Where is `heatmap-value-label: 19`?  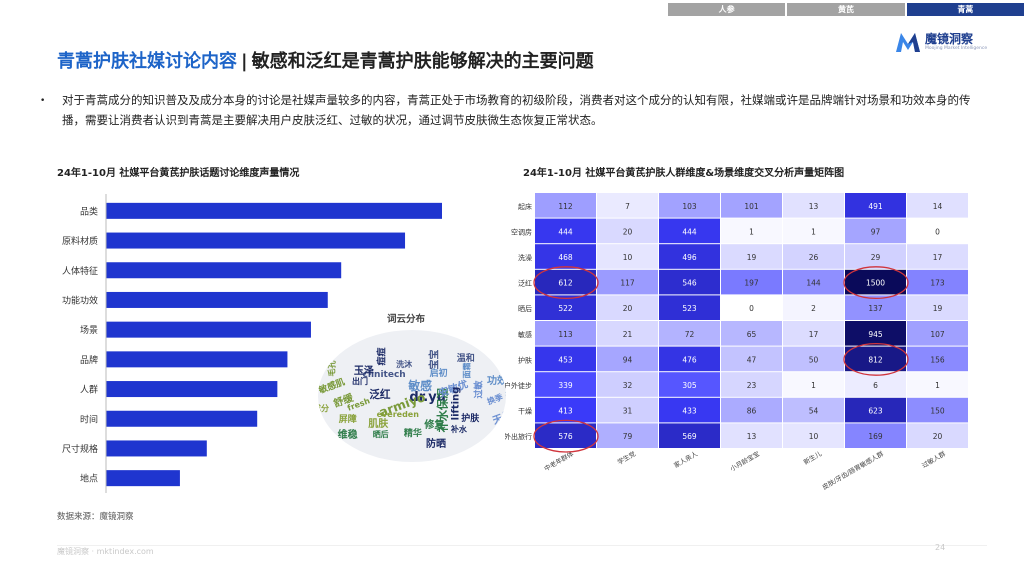
heatmap-value-label: 19 is located at coordinates (752, 257).